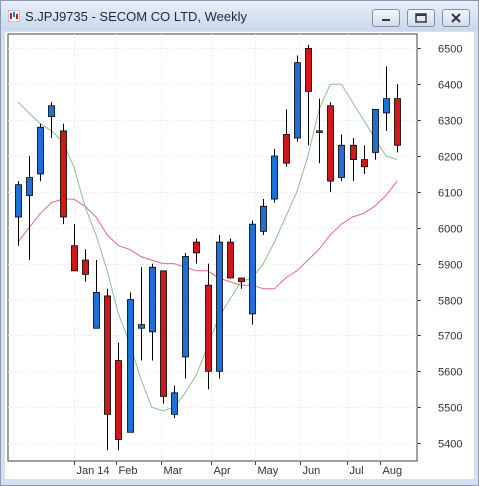 This screenshot has height=486, width=479. I want to click on window-title: S.JPJ9735 - SECOM CO LTD, Weekly, so click(136, 16).